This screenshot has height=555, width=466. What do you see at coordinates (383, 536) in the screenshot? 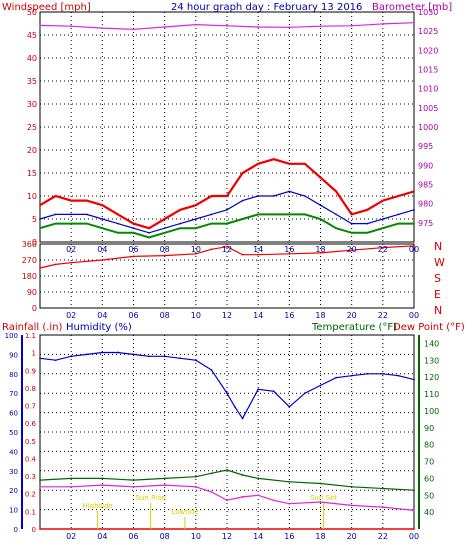
I see `climate-x-tick: 22` at bounding box center [383, 536].